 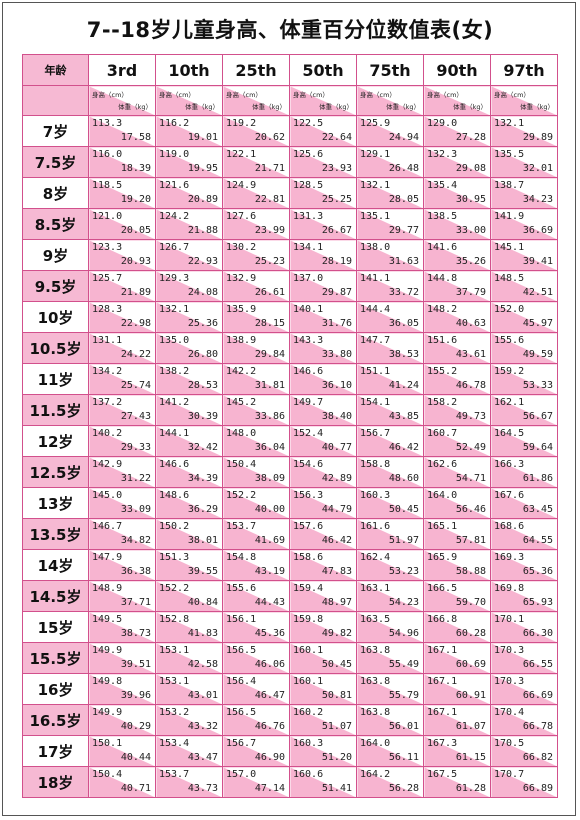 What do you see at coordinates (442, 712) in the screenshot?
I see `height-value: 167.1` at bounding box center [442, 712].